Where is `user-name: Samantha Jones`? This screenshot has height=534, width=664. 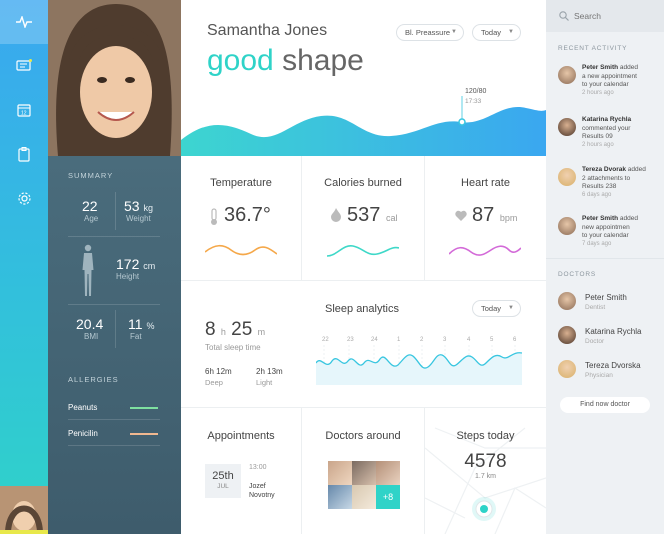
user-name: Samantha Jones is located at coordinates (267, 30).